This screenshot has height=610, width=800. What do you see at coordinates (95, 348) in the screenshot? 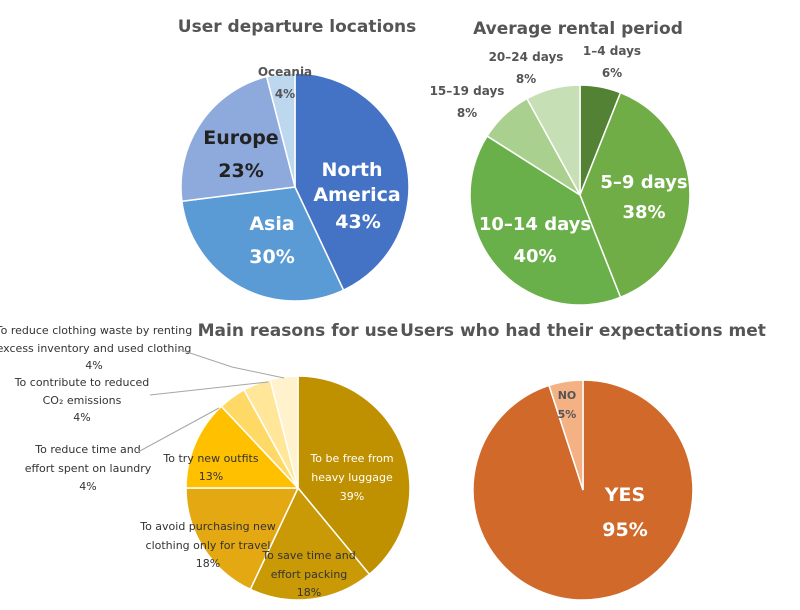
I see `slice-label-to-reduce-clothing-waste-by-renting-excess-inventory-and-used-clothing-line2: excess inventory and used clothing` at bounding box center [95, 348].